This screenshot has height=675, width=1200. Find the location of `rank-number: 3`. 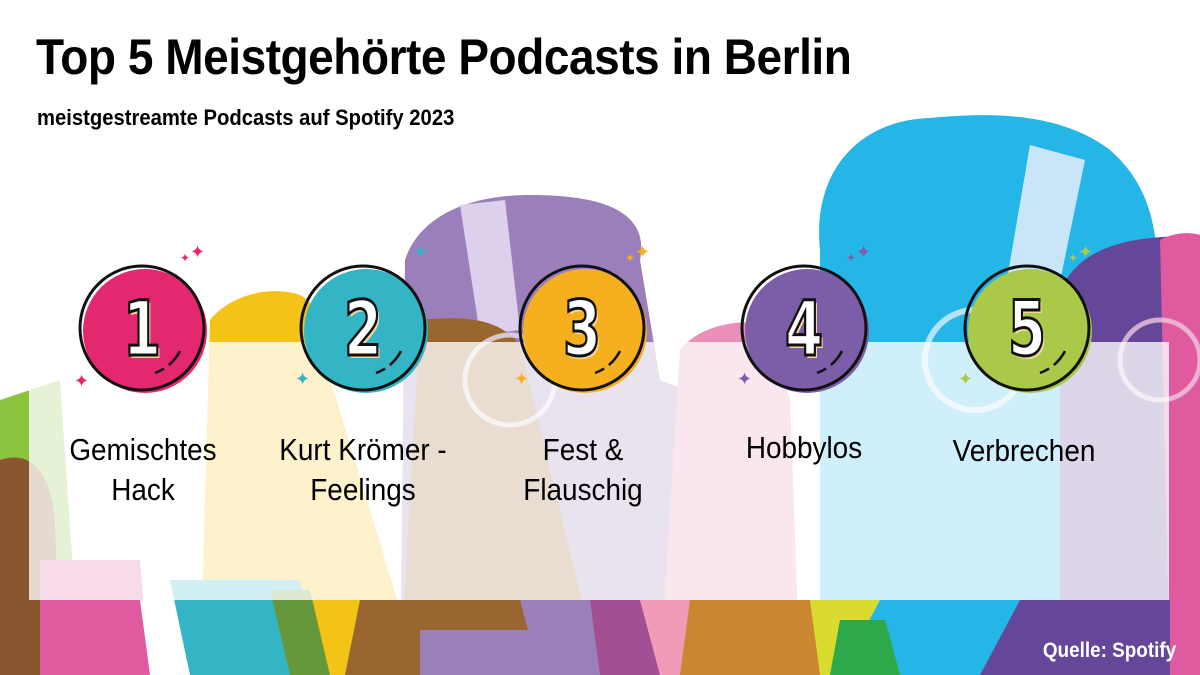

rank-number: 3 is located at coordinates (582, 328).